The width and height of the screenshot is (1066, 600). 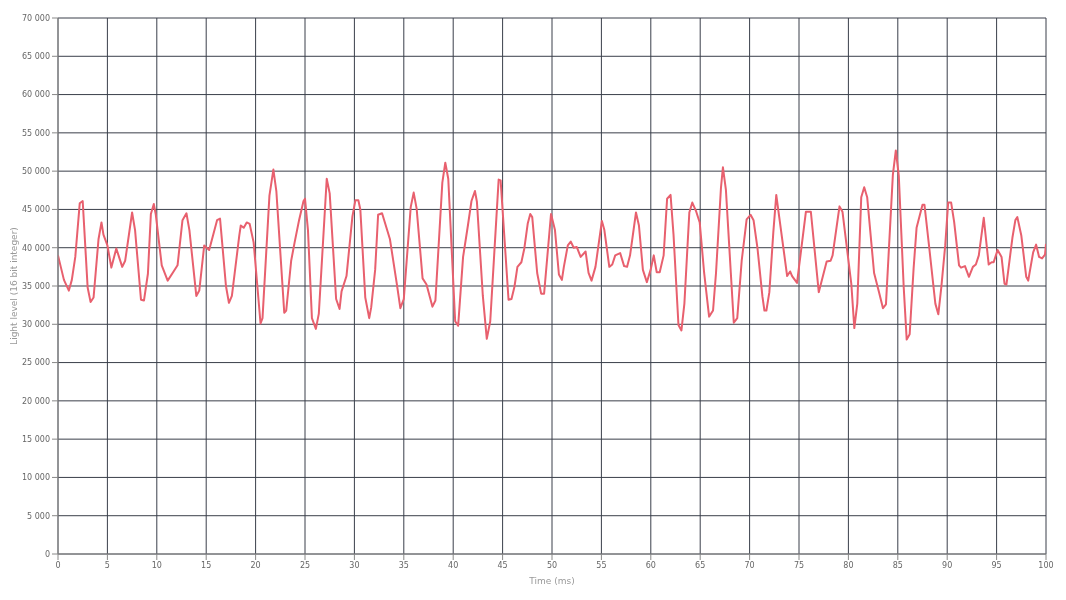 I want to click on y-tick-label: 20 000, so click(x=36, y=401).